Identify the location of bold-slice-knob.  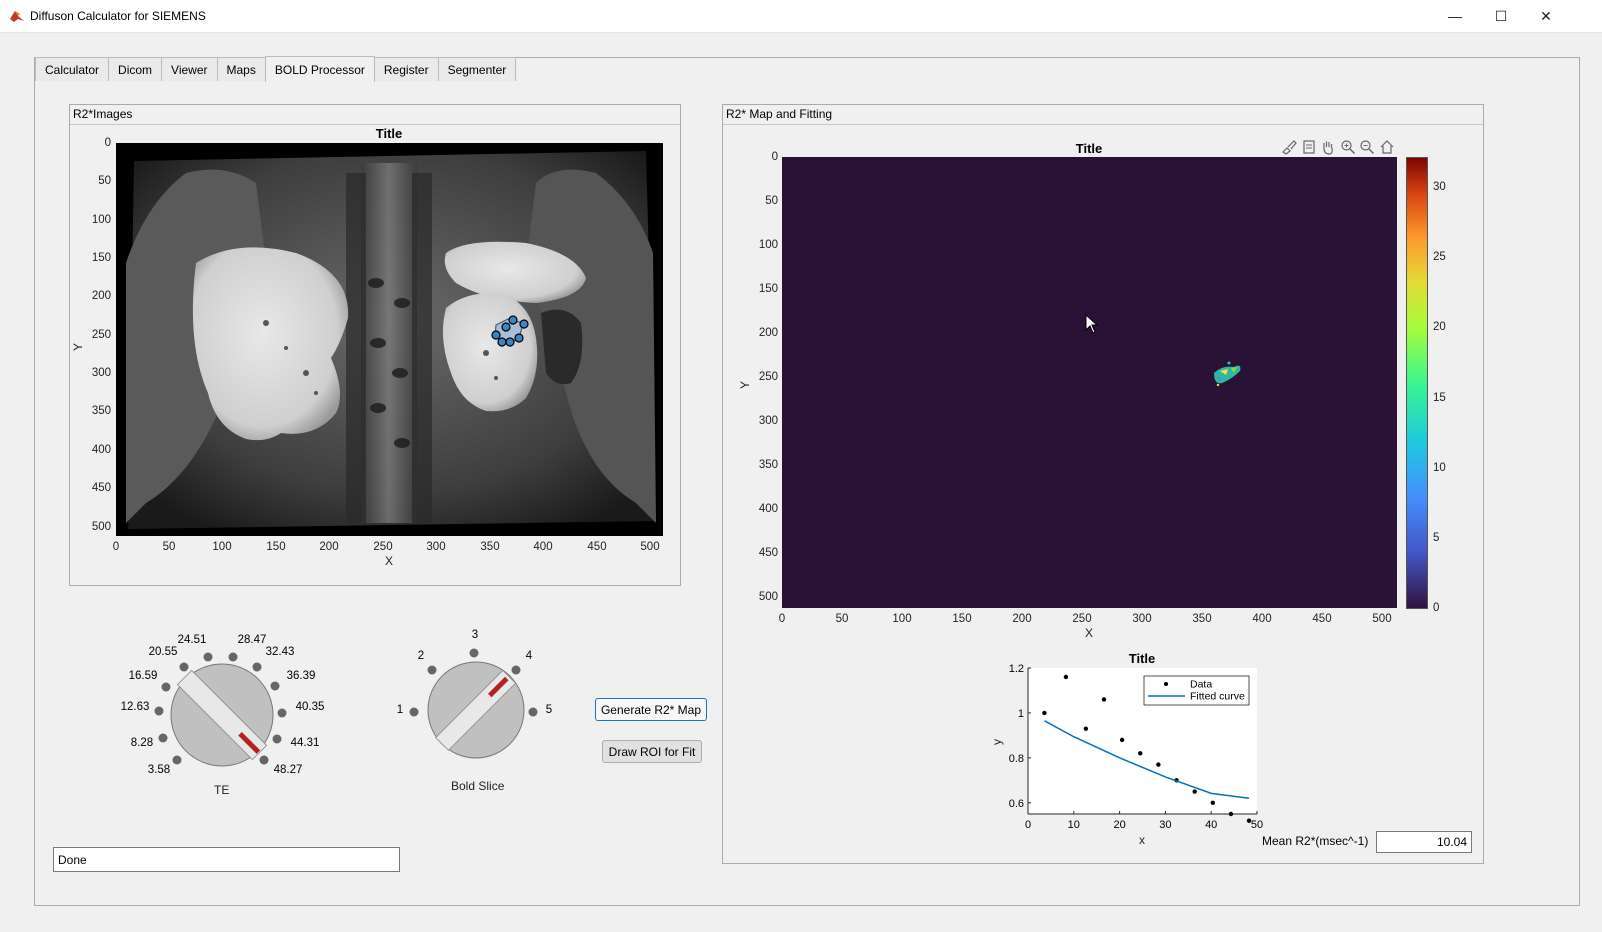
(476, 712).